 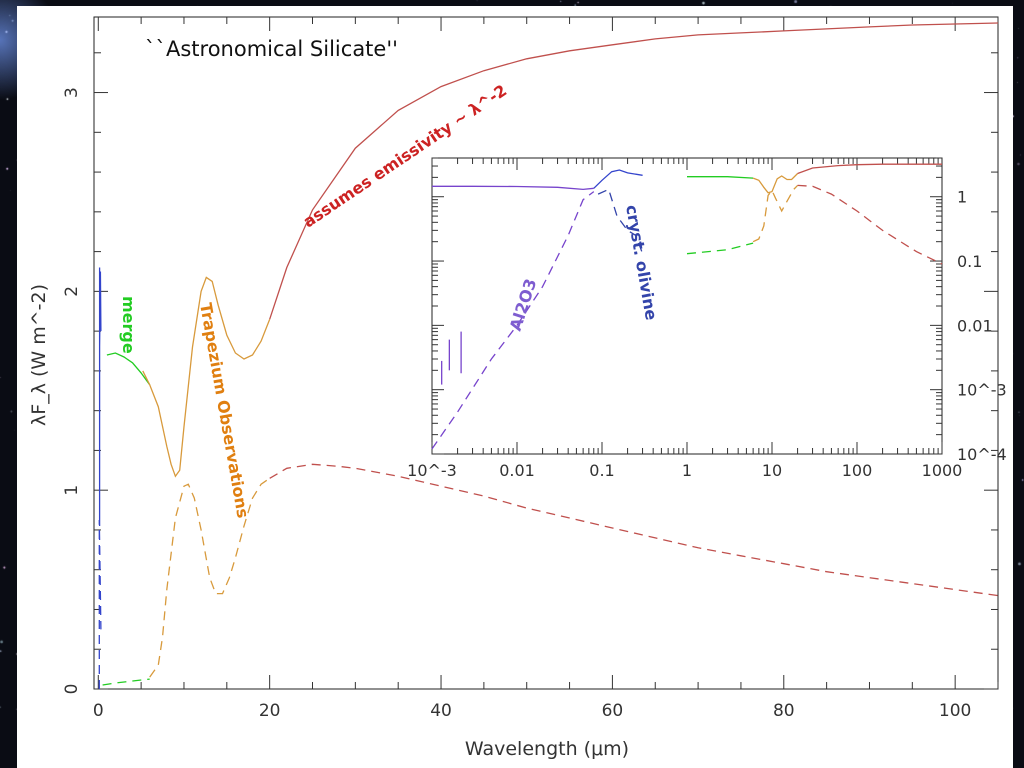 I want to click on x-tick-label: 0, so click(x=98, y=711).